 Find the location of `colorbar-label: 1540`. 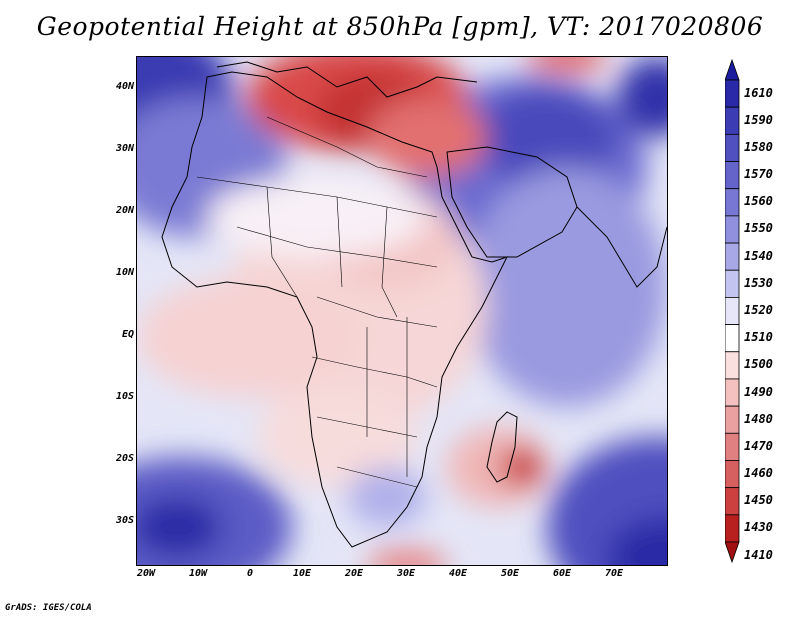

colorbar-label: 1540 is located at coordinates (758, 255).